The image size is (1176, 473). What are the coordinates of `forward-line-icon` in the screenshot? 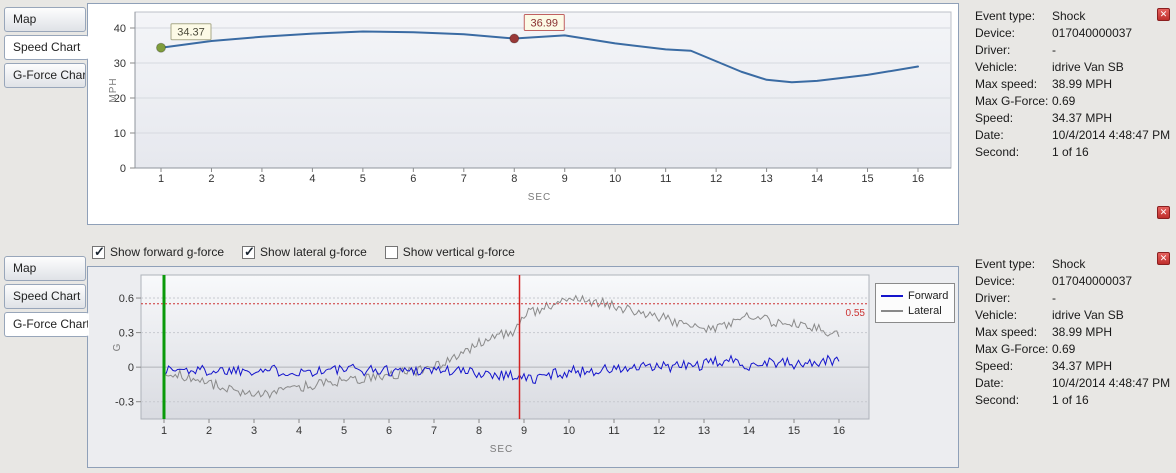 It's located at (892, 295).